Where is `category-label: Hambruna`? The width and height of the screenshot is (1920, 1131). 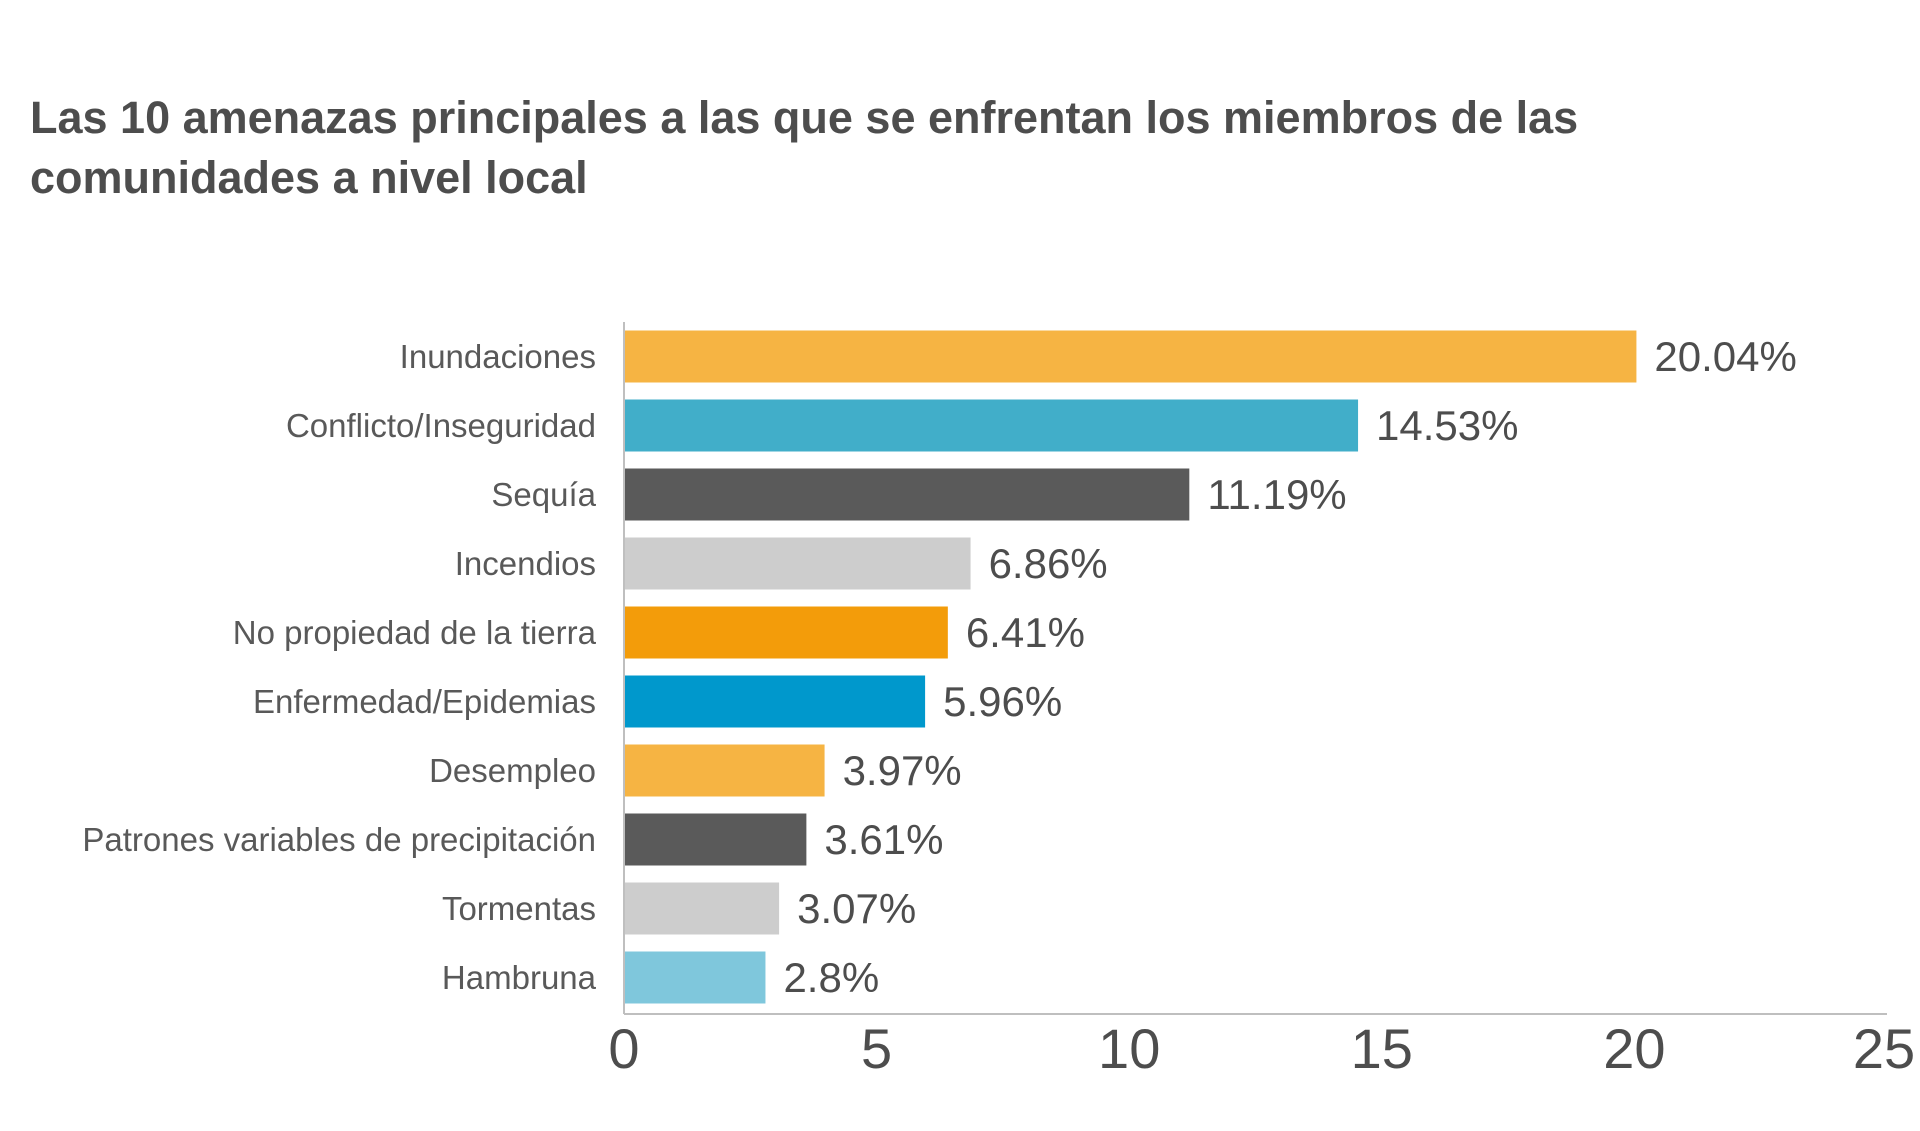
category-label: Hambruna is located at coordinates (519, 977).